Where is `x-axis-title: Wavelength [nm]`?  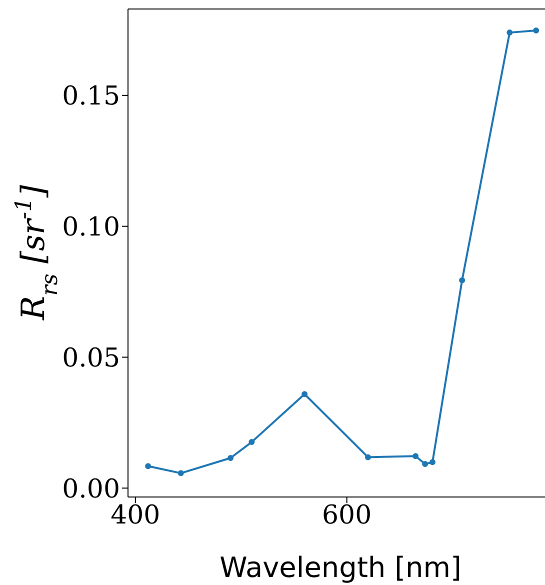 x-axis-title: Wavelength [nm] is located at coordinates (341, 567).